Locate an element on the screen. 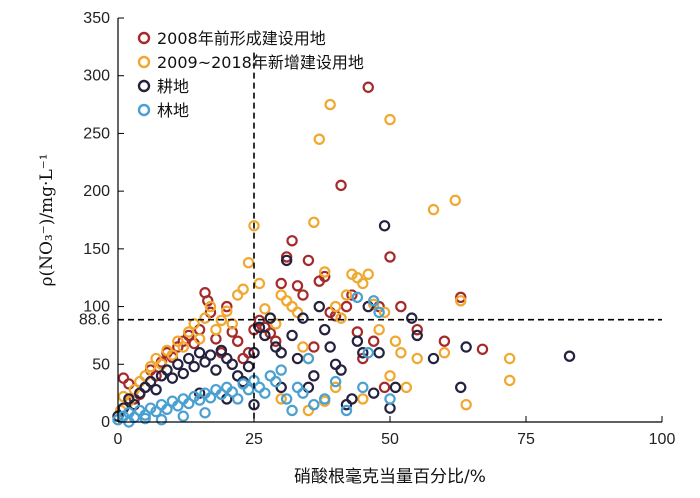  y-tick-label: 150 is located at coordinates (96, 249).